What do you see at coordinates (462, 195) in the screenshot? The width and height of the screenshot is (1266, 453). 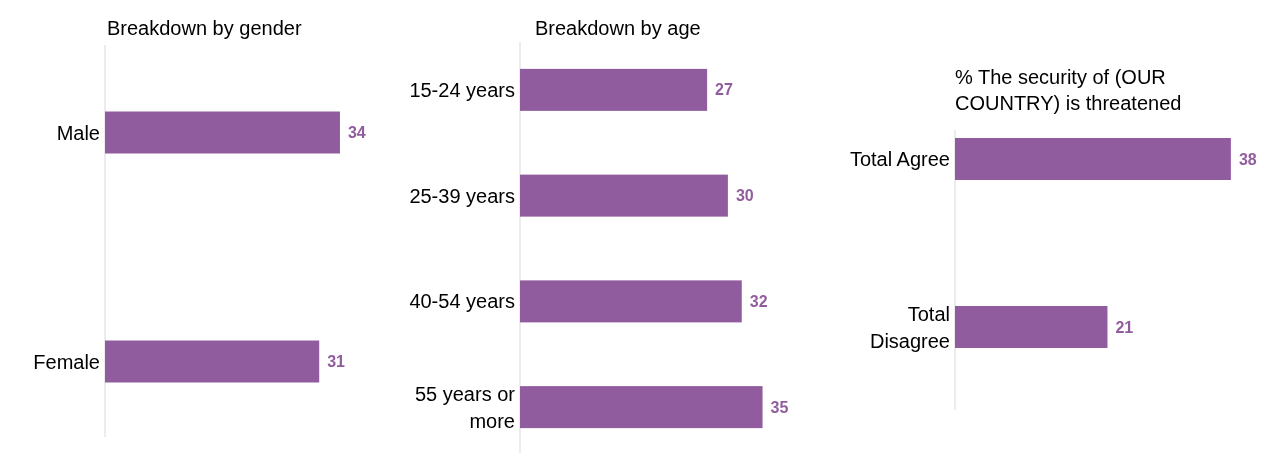 I see `y-tick-label: 25-39 years` at bounding box center [462, 195].